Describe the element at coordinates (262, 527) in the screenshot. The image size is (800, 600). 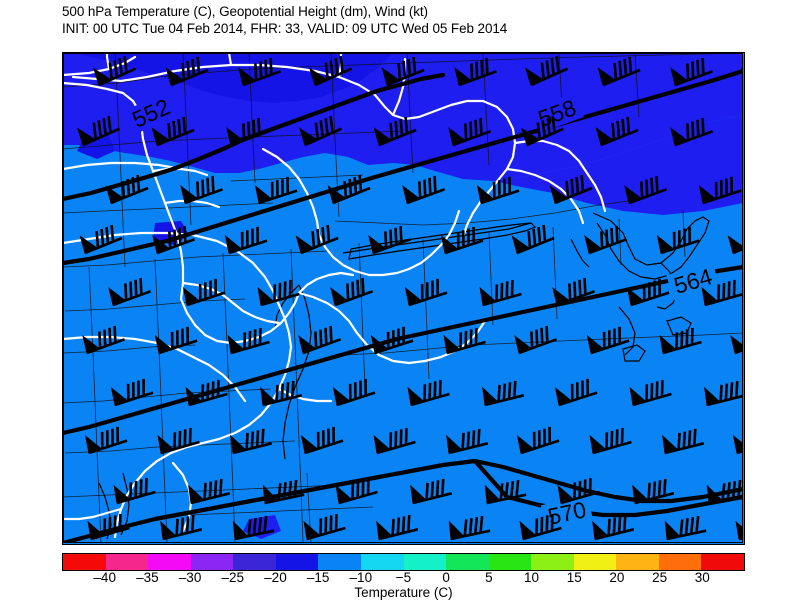
I see `temp-patch-c` at that location.